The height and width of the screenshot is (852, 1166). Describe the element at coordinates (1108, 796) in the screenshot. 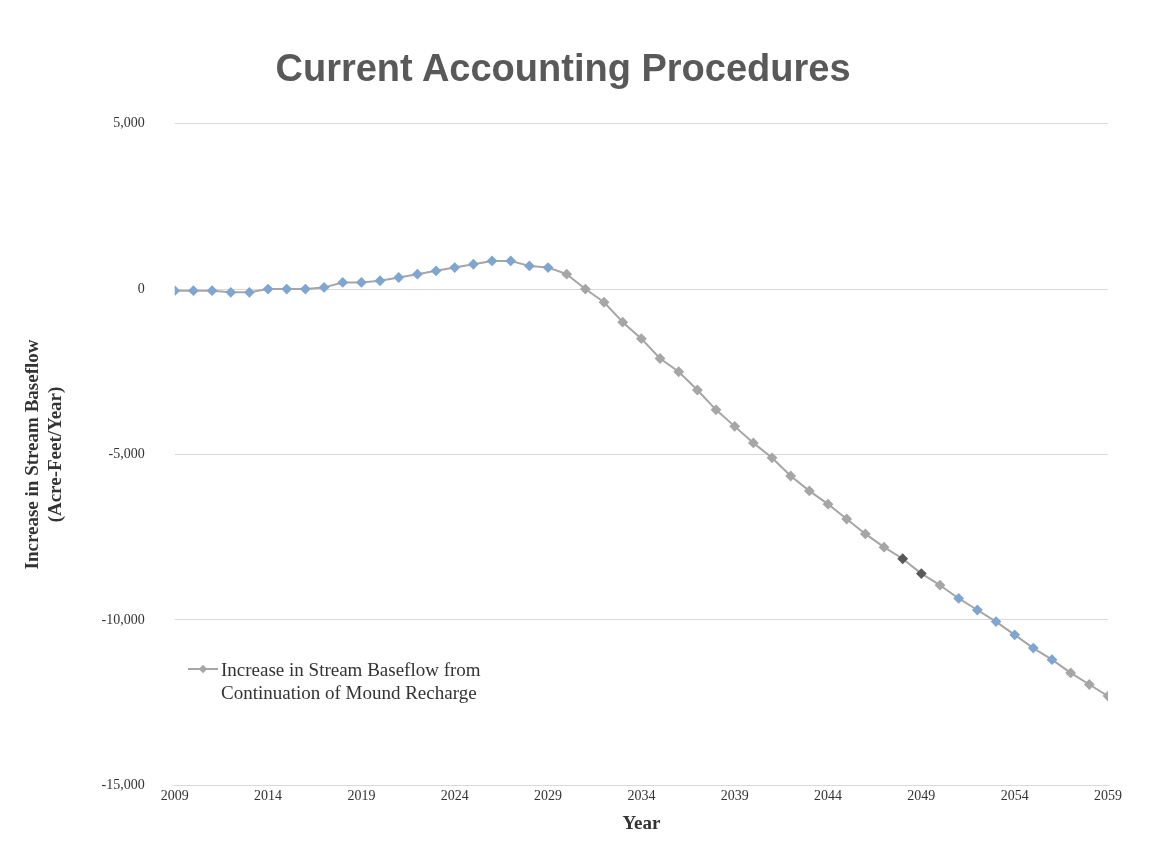

I see `x-tick-label: 2059` at that location.